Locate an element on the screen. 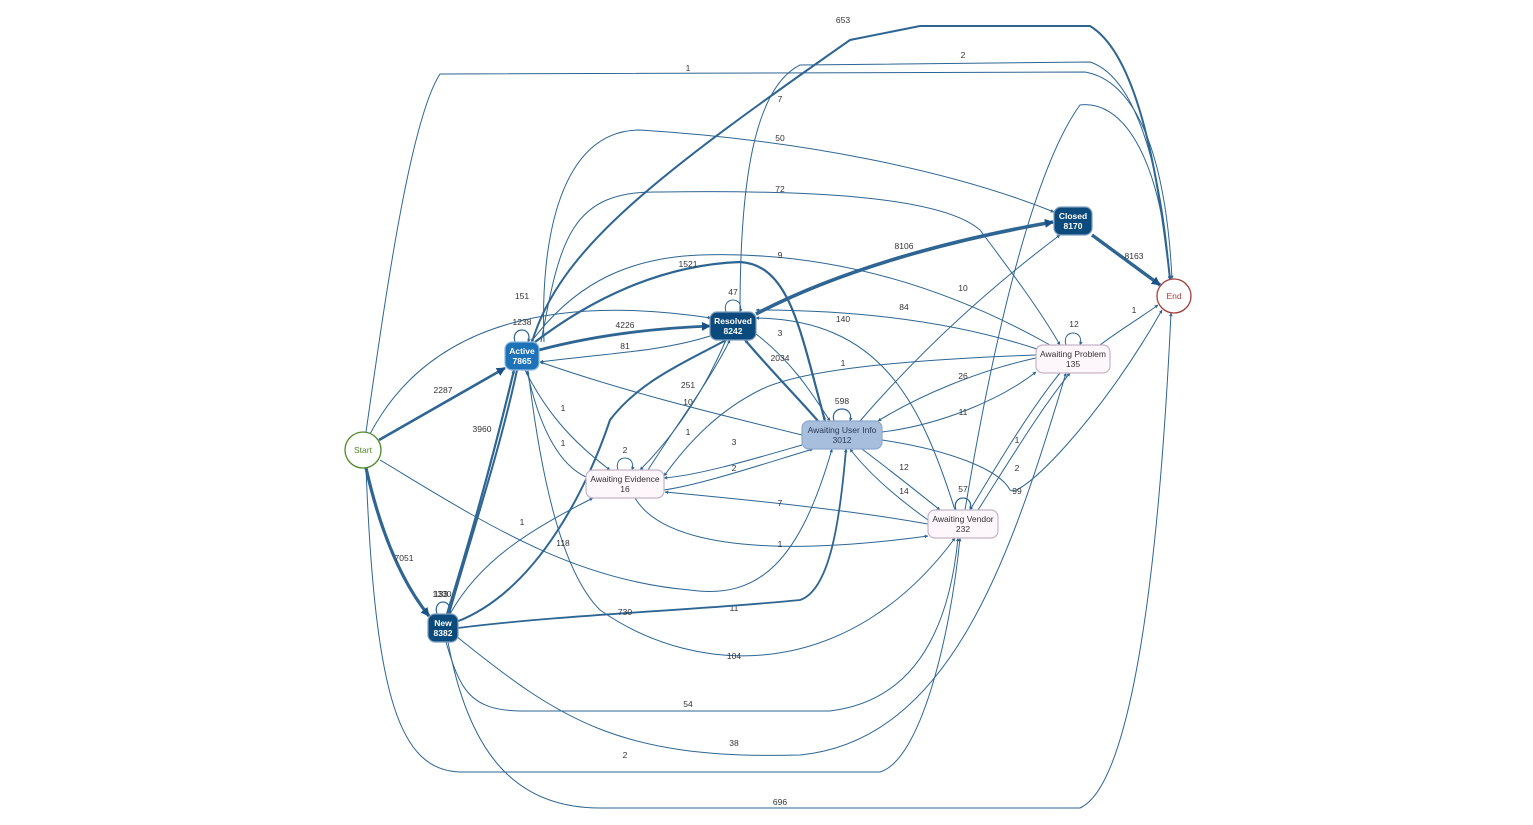  edge-label: 72 is located at coordinates (780, 189).